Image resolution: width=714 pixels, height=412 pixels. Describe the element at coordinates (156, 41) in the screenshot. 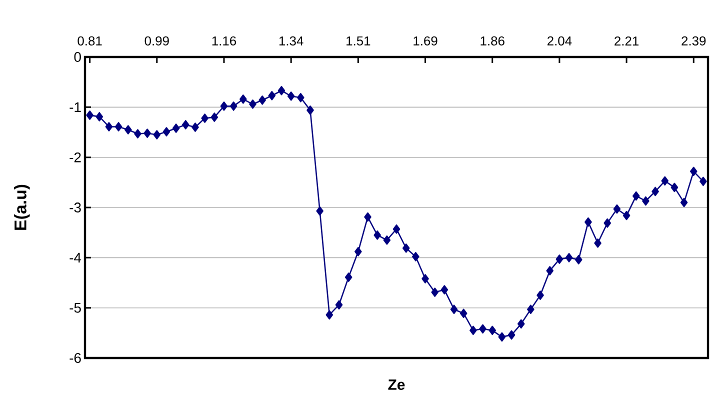

I see `x-tick-label: 0.99` at that location.